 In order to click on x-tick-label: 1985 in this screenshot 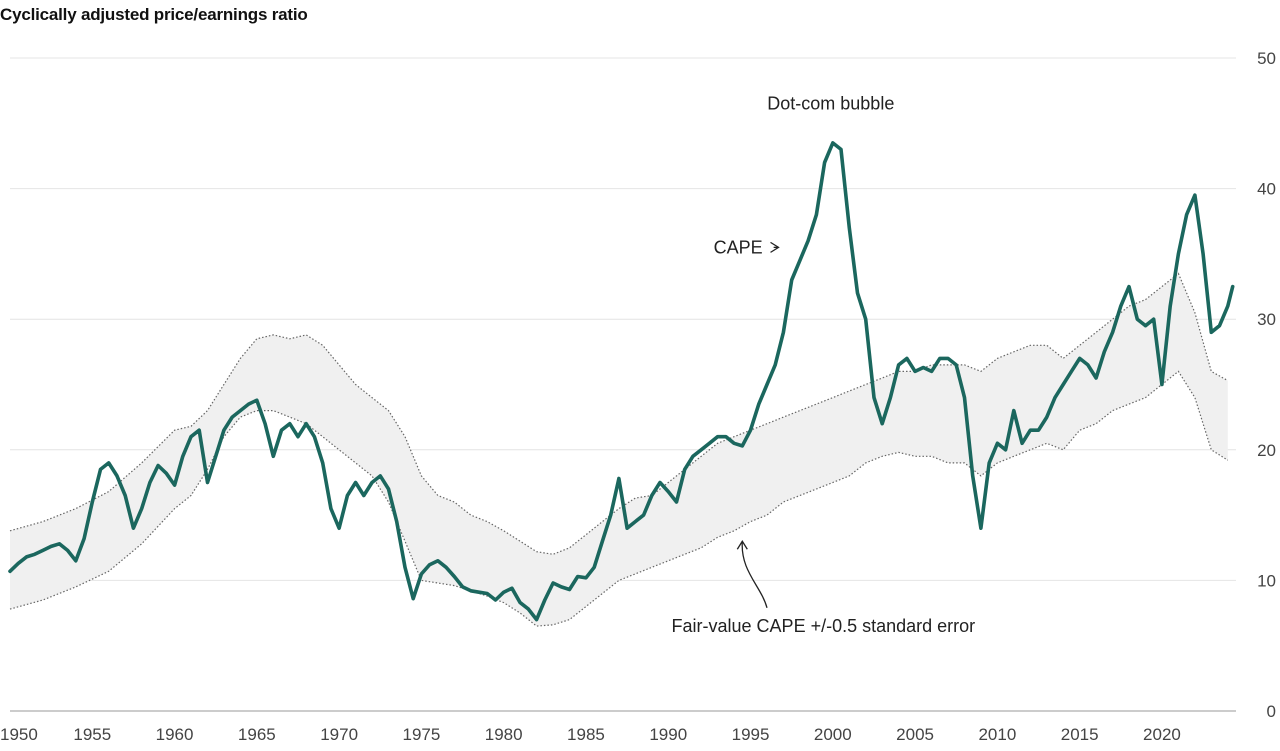, I will do `click(586, 734)`.